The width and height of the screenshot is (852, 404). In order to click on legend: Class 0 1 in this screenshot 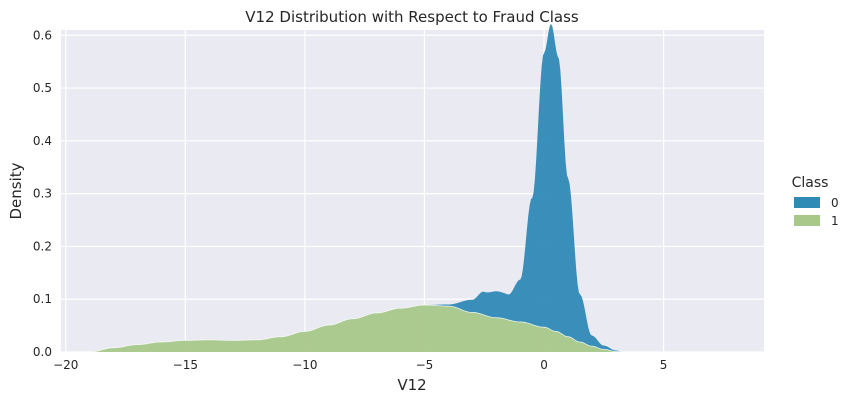, I will do `click(815, 201)`.